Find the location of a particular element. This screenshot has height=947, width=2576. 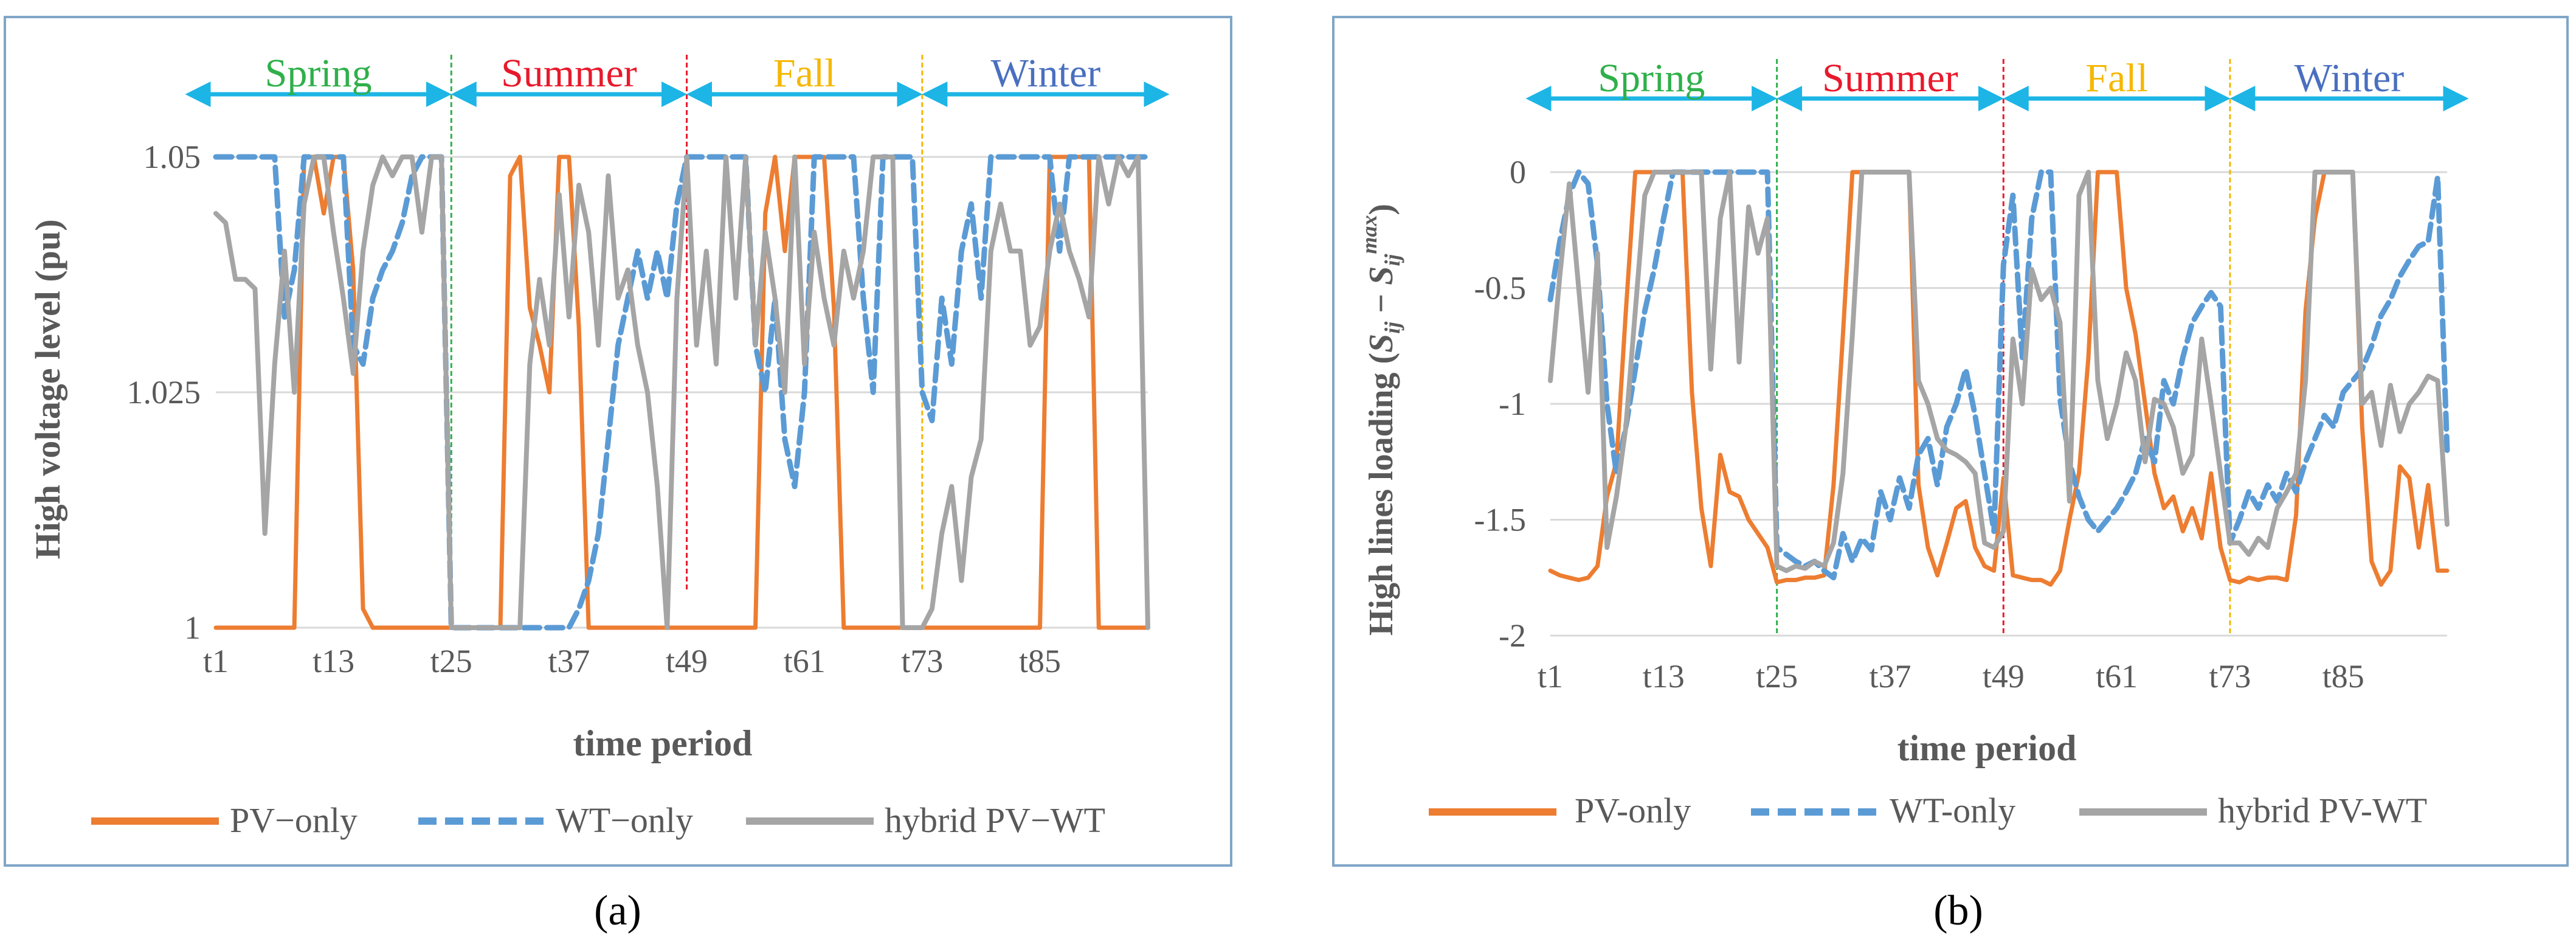

y-tick-label: -1.5 is located at coordinates (1500, 520).